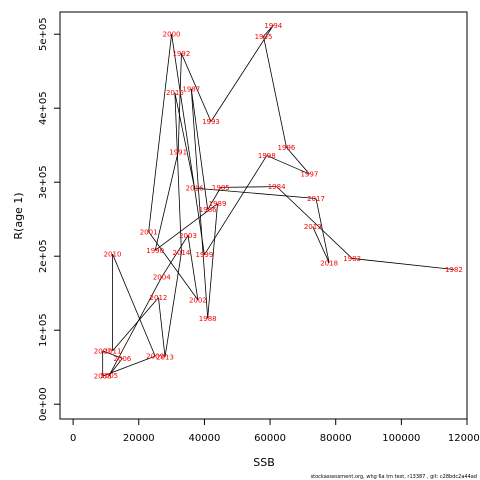 The image size is (480, 480). Describe the element at coordinates (43, 108) in the screenshot. I see `y-tick-label: 4e+05` at that location.